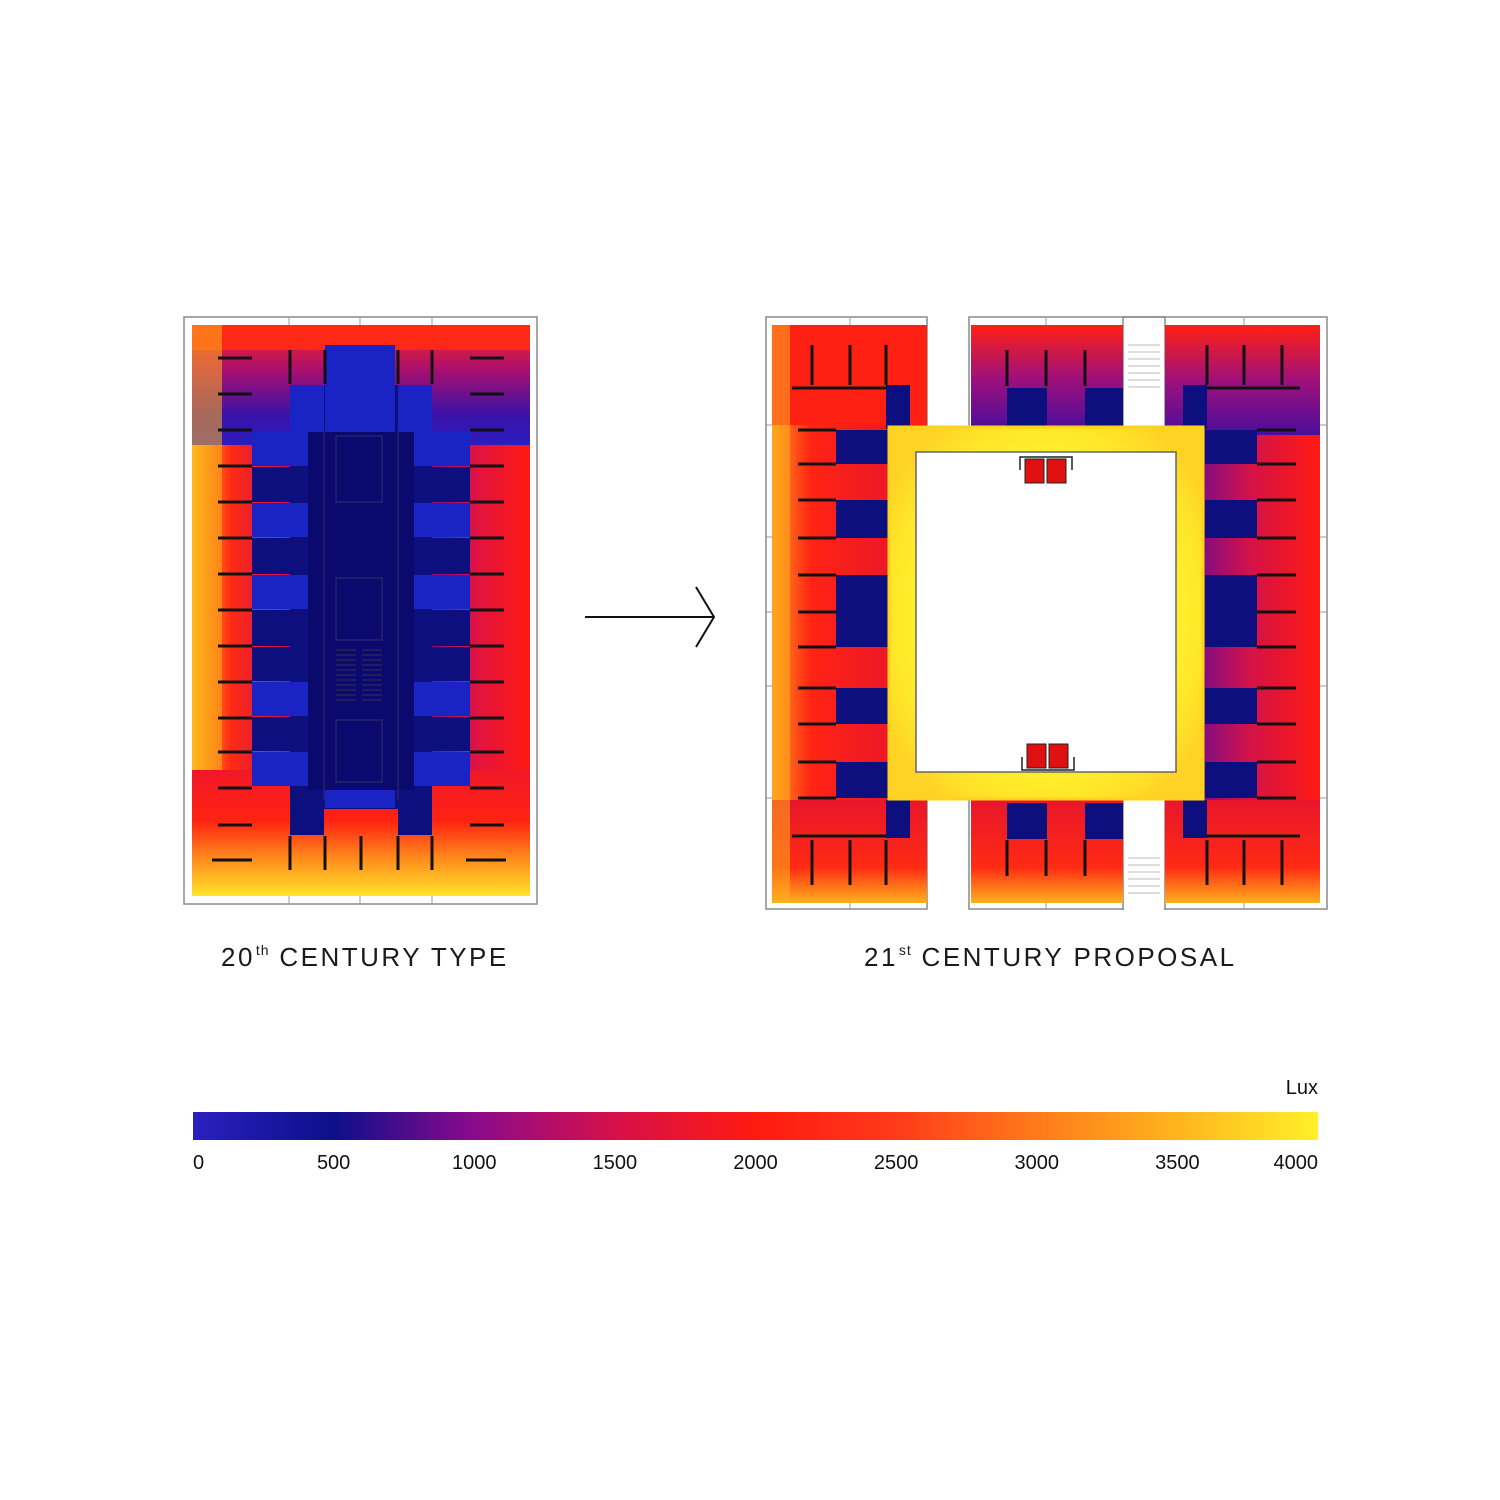 Image resolution: width=1500 pixels, height=1500 pixels. What do you see at coordinates (1050, 957) in the screenshot?
I see `caption-21st-century: 21st CENTURY PROPOSAL` at bounding box center [1050, 957].